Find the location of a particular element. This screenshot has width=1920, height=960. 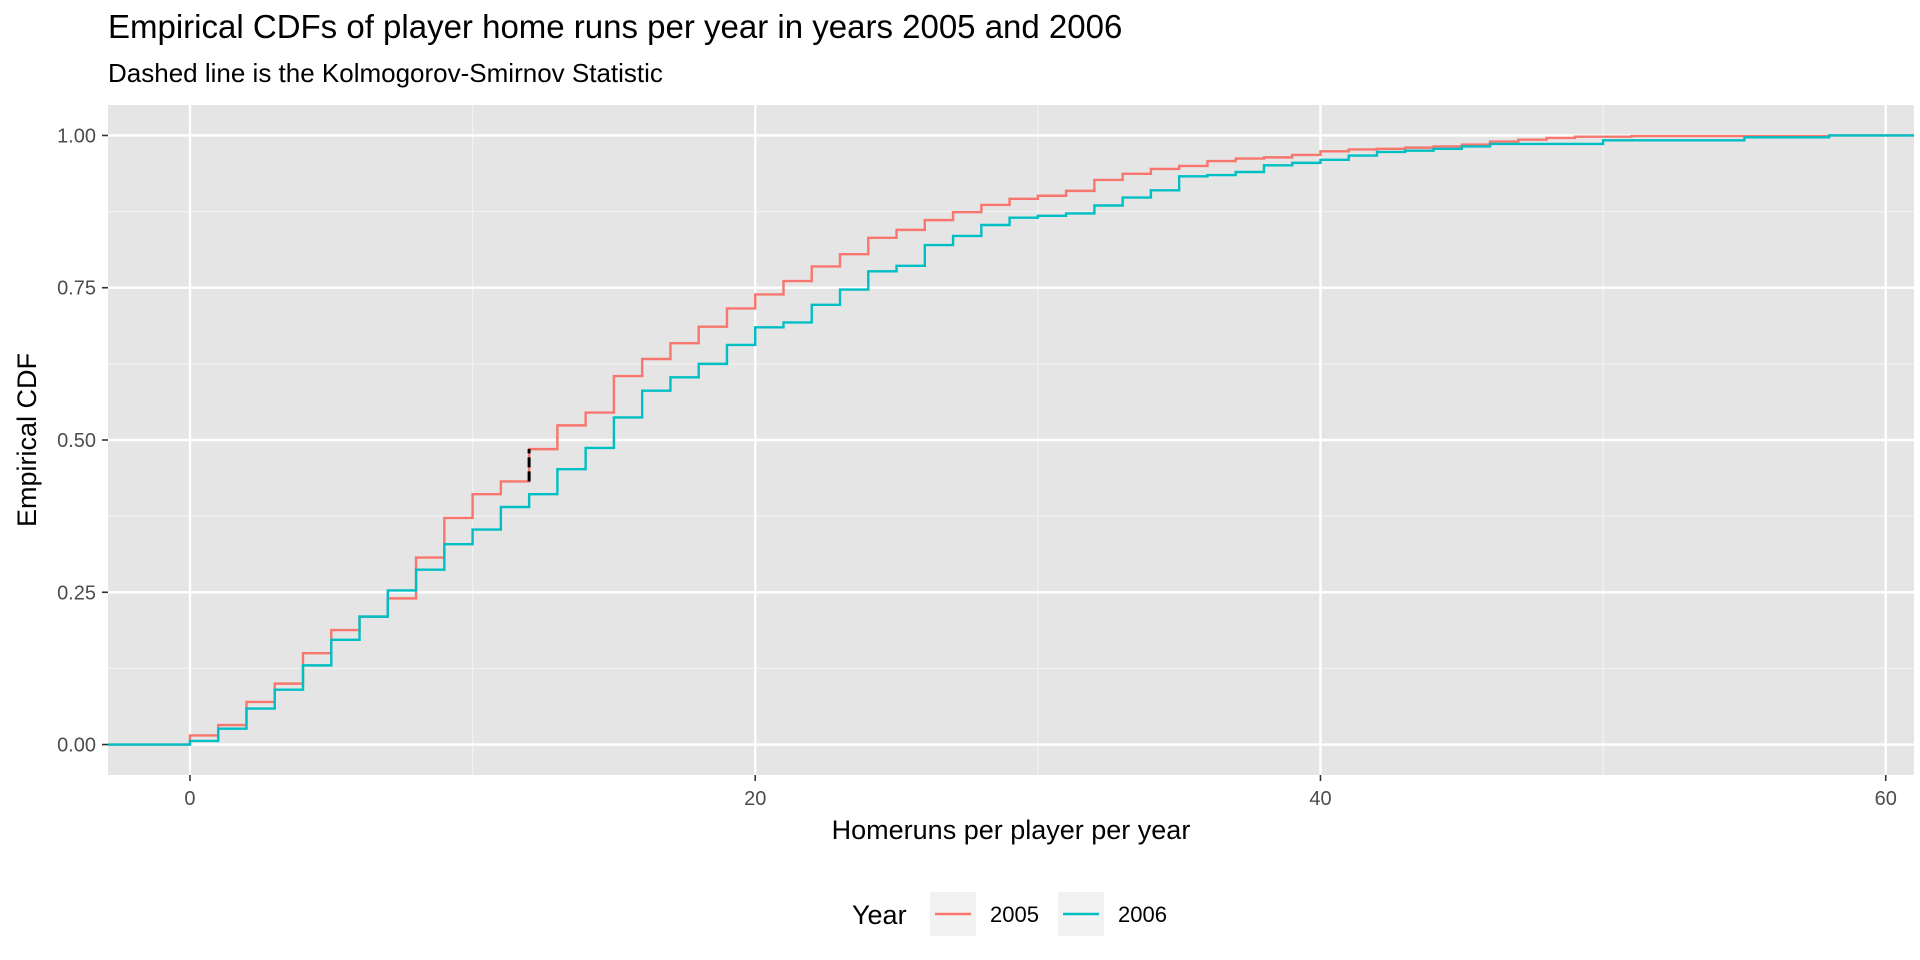

legend-label-2005: 2005 is located at coordinates (1014, 914).